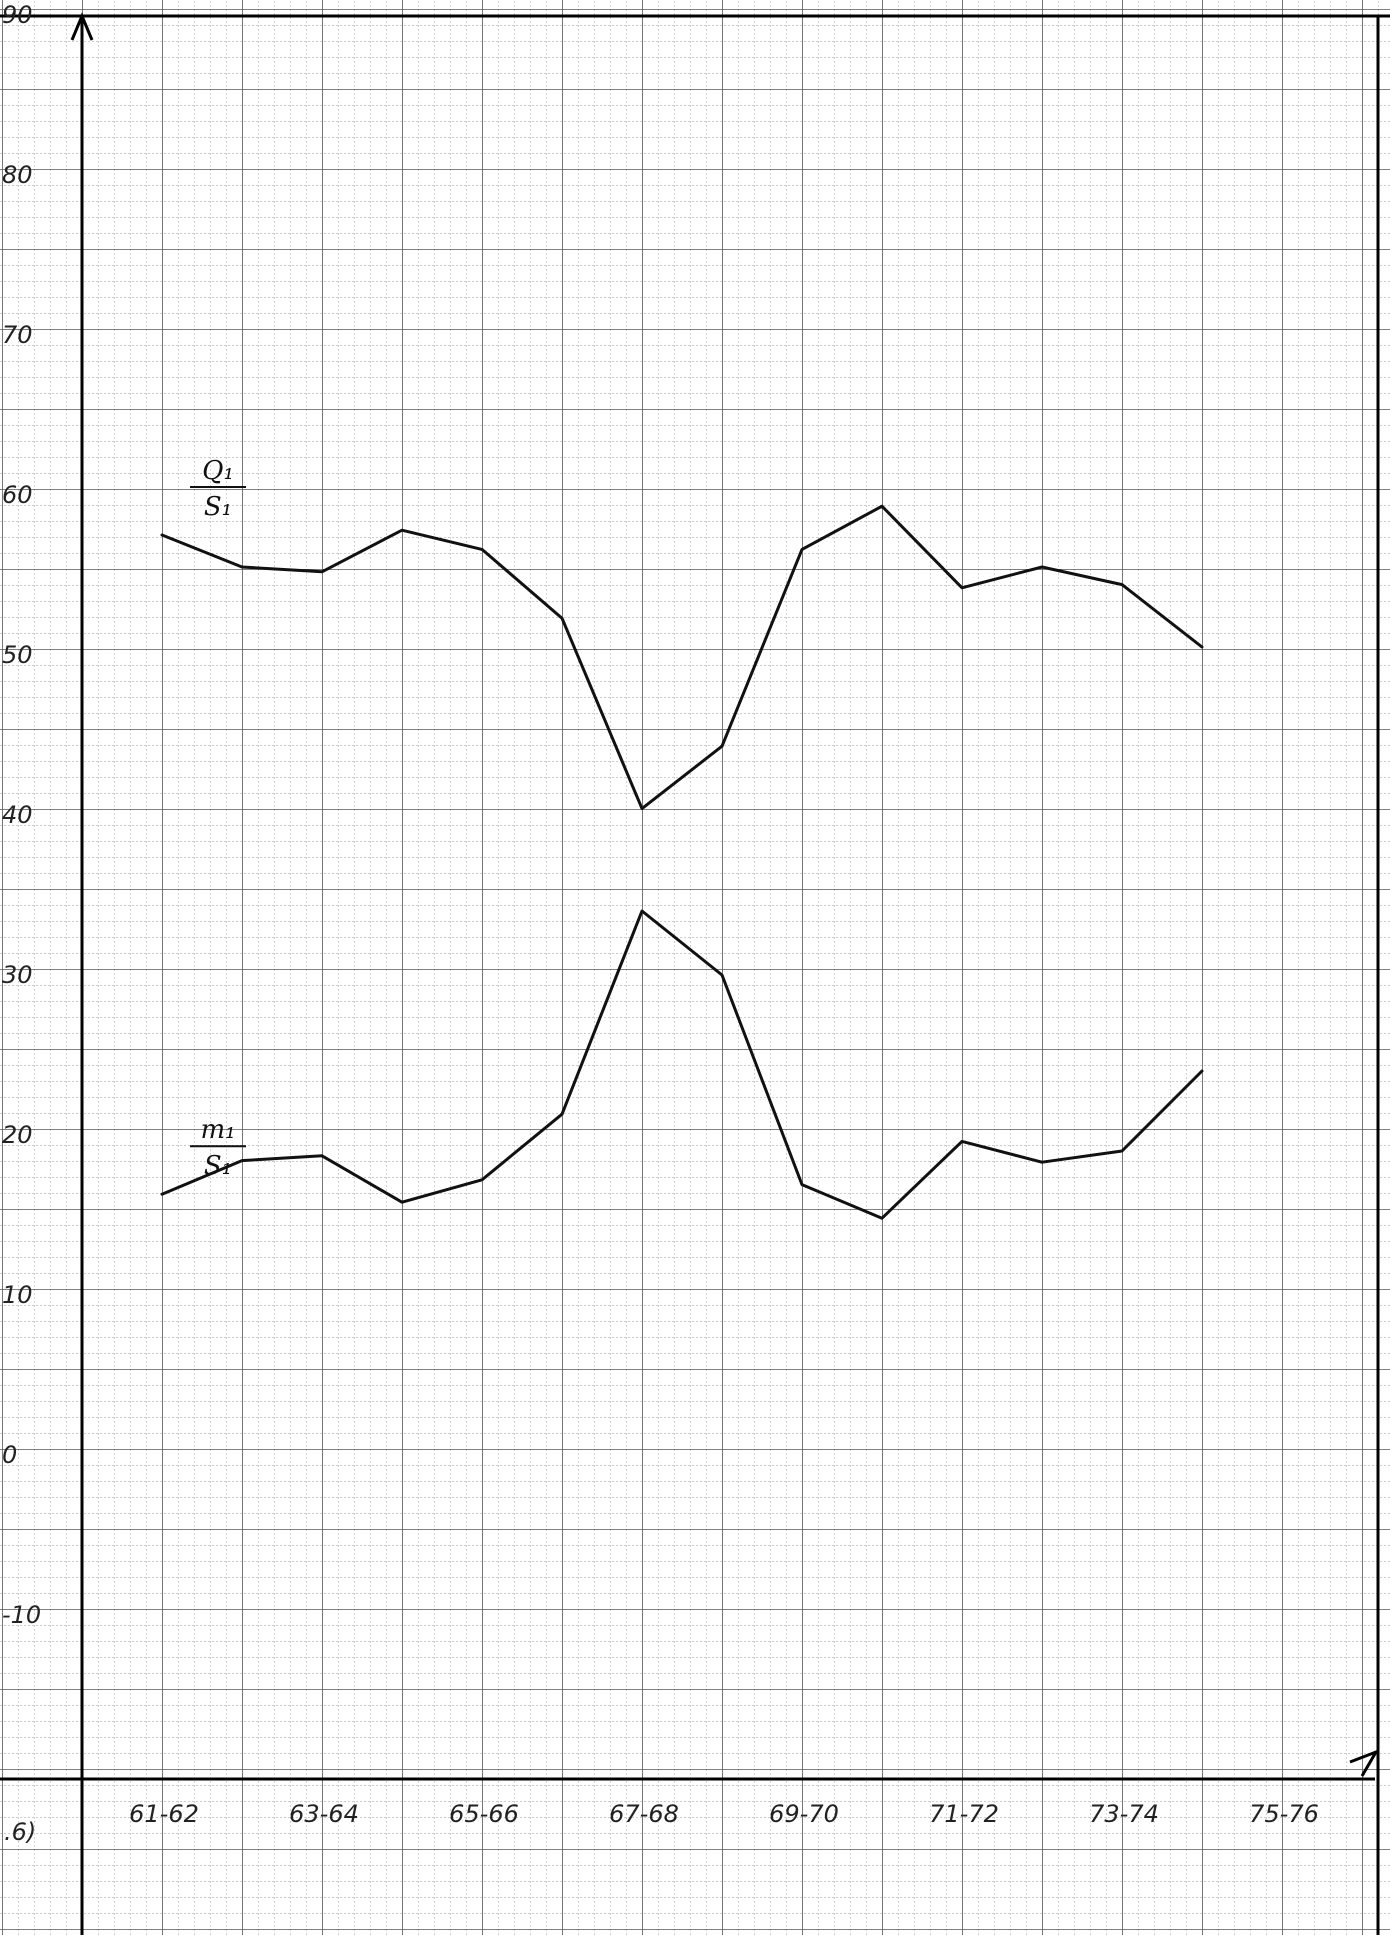 The width and height of the screenshot is (1390, 1935). I want to click on series-label-numerator: m₁, so click(217, 1130).